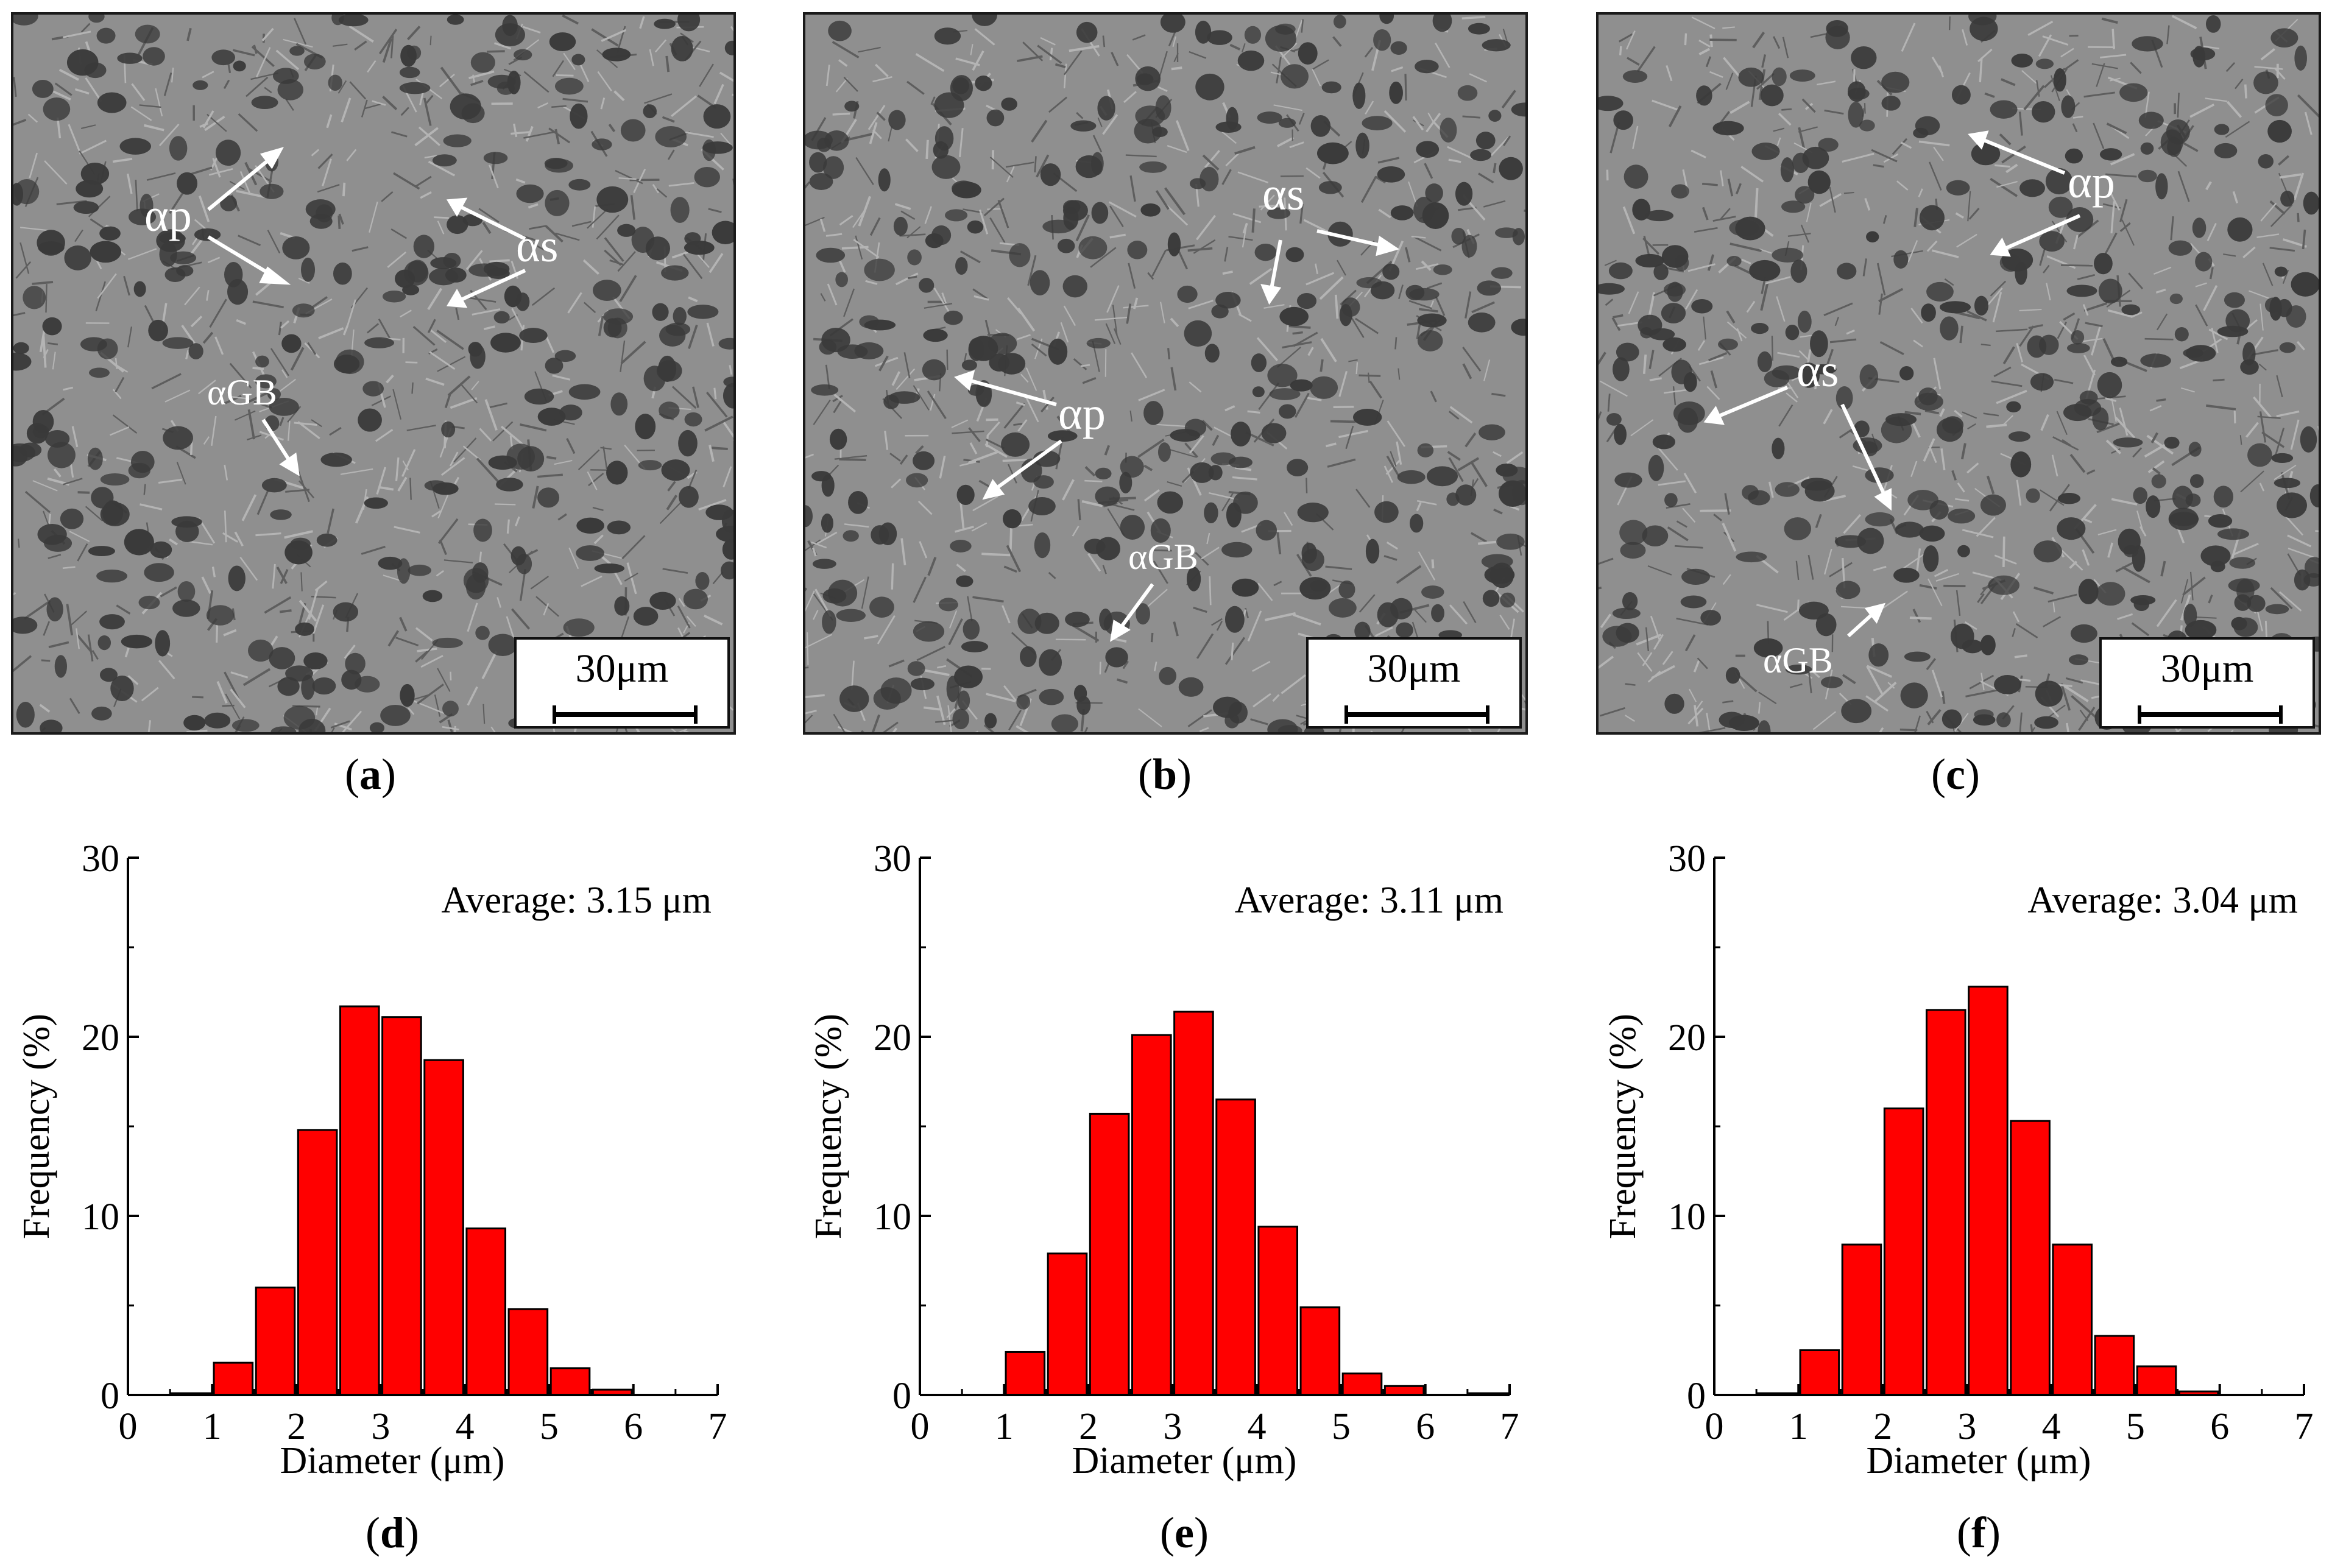 The height and width of the screenshot is (1568, 2332). Describe the element at coordinates (550, 1426) in the screenshot. I see `x-tick-label: 5` at that location.